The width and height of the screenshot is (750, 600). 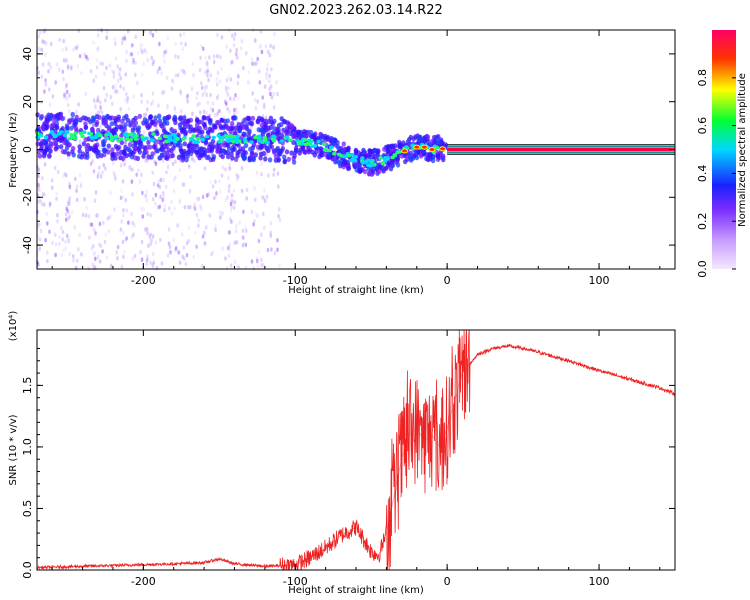 What do you see at coordinates (13, 150) in the screenshot?
I see `spectrogram-y-axis-title: Frequency (Hz)` at bounding box center [13, 150].